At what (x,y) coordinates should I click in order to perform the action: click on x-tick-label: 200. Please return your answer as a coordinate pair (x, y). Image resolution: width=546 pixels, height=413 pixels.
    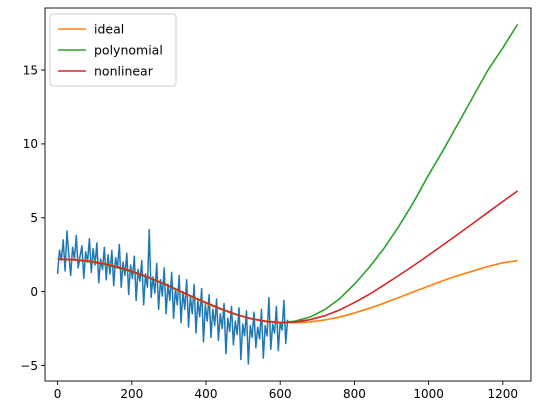
    Looking at the image, I should click on (131, 394).